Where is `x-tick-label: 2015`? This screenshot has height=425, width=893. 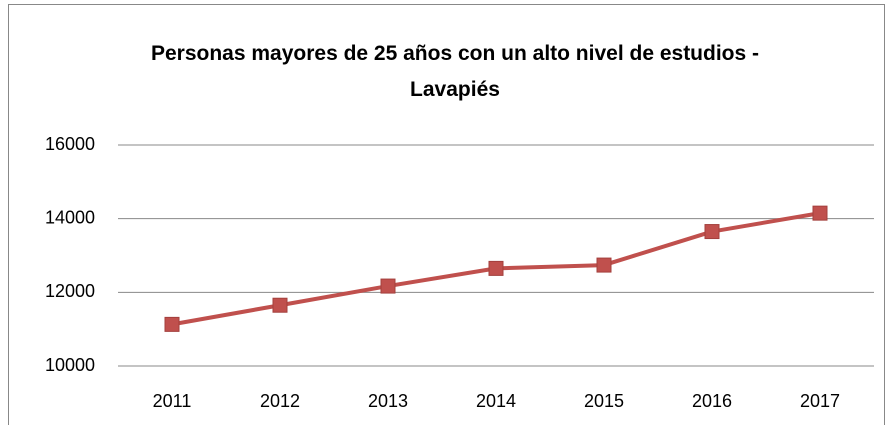
x-tick-label: 2015 is located at coordinates (604, 401).